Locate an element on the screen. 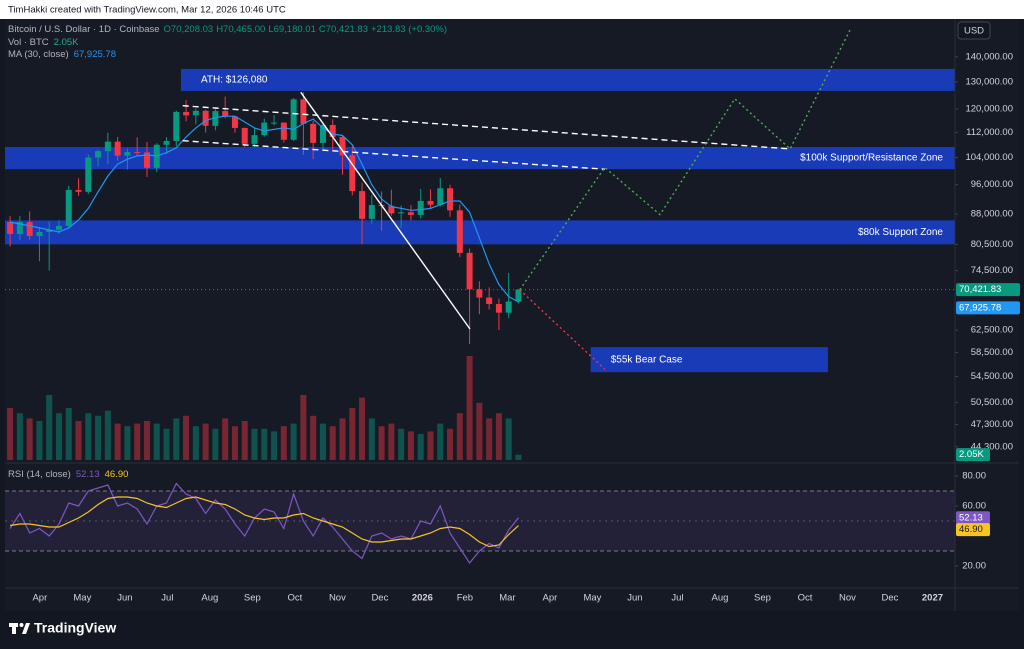  rsi-tag-bg is located at coordinates (973, 518).